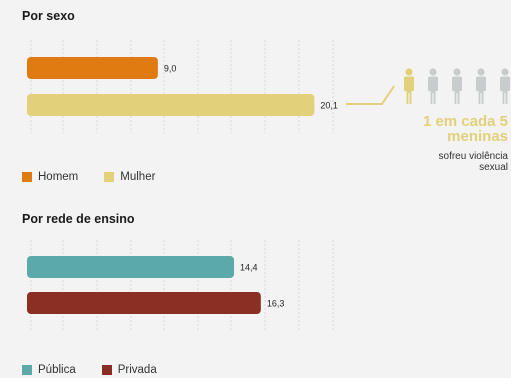 This screenshot has width=511, height=378. Describe the element at coordinates (249, 268) in the screenshot. I see `value-label-publica: 14,4` at that location.